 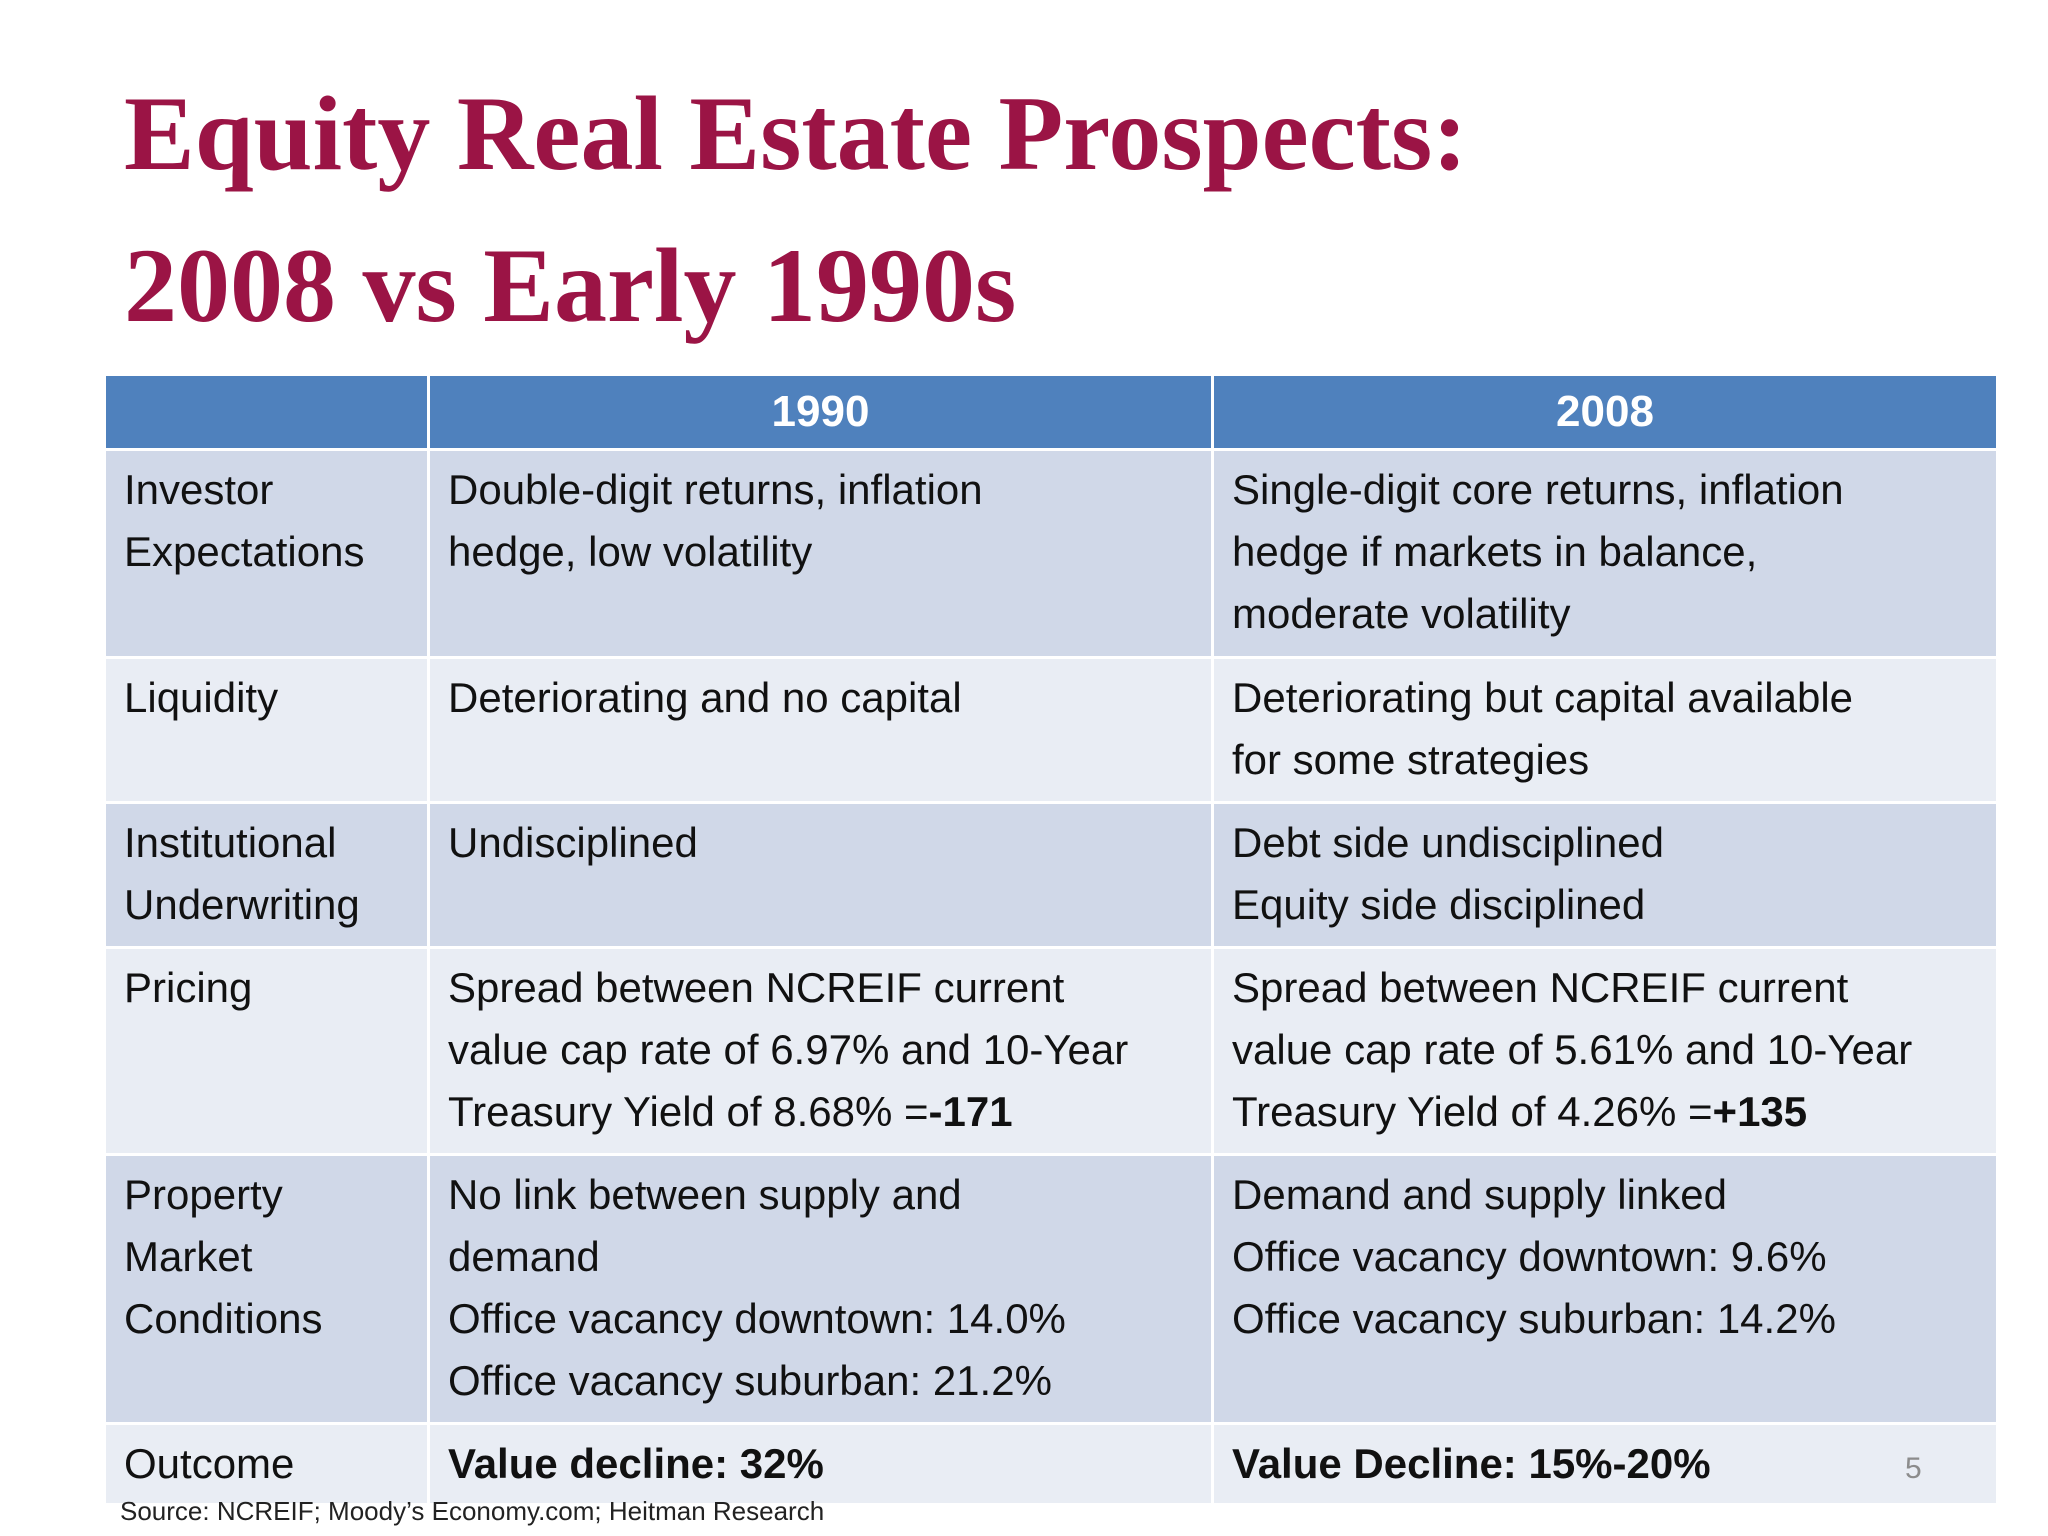 I want to click on cell-line: Double-digit returns, inflation, so click(x=715, y=489).